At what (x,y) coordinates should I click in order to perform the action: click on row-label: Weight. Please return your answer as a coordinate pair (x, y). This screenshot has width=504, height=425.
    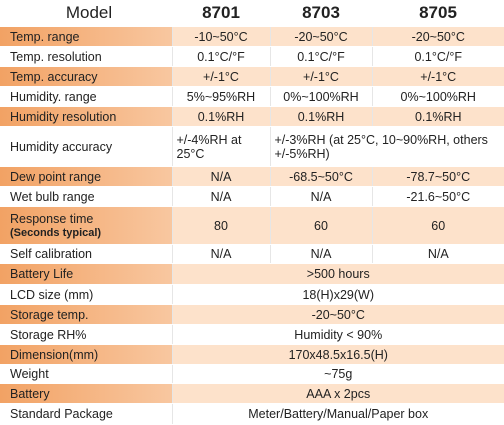
    Looking at the image, I should click on (86, 374).